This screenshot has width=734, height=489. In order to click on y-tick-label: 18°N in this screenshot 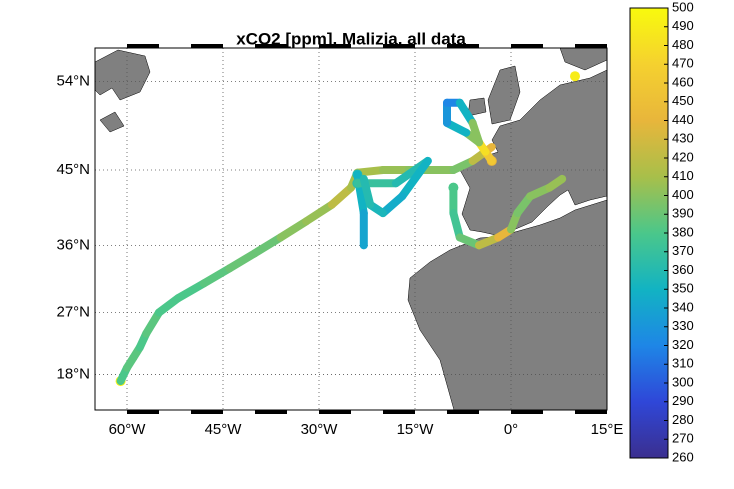, I will do `click(73, 373)`.